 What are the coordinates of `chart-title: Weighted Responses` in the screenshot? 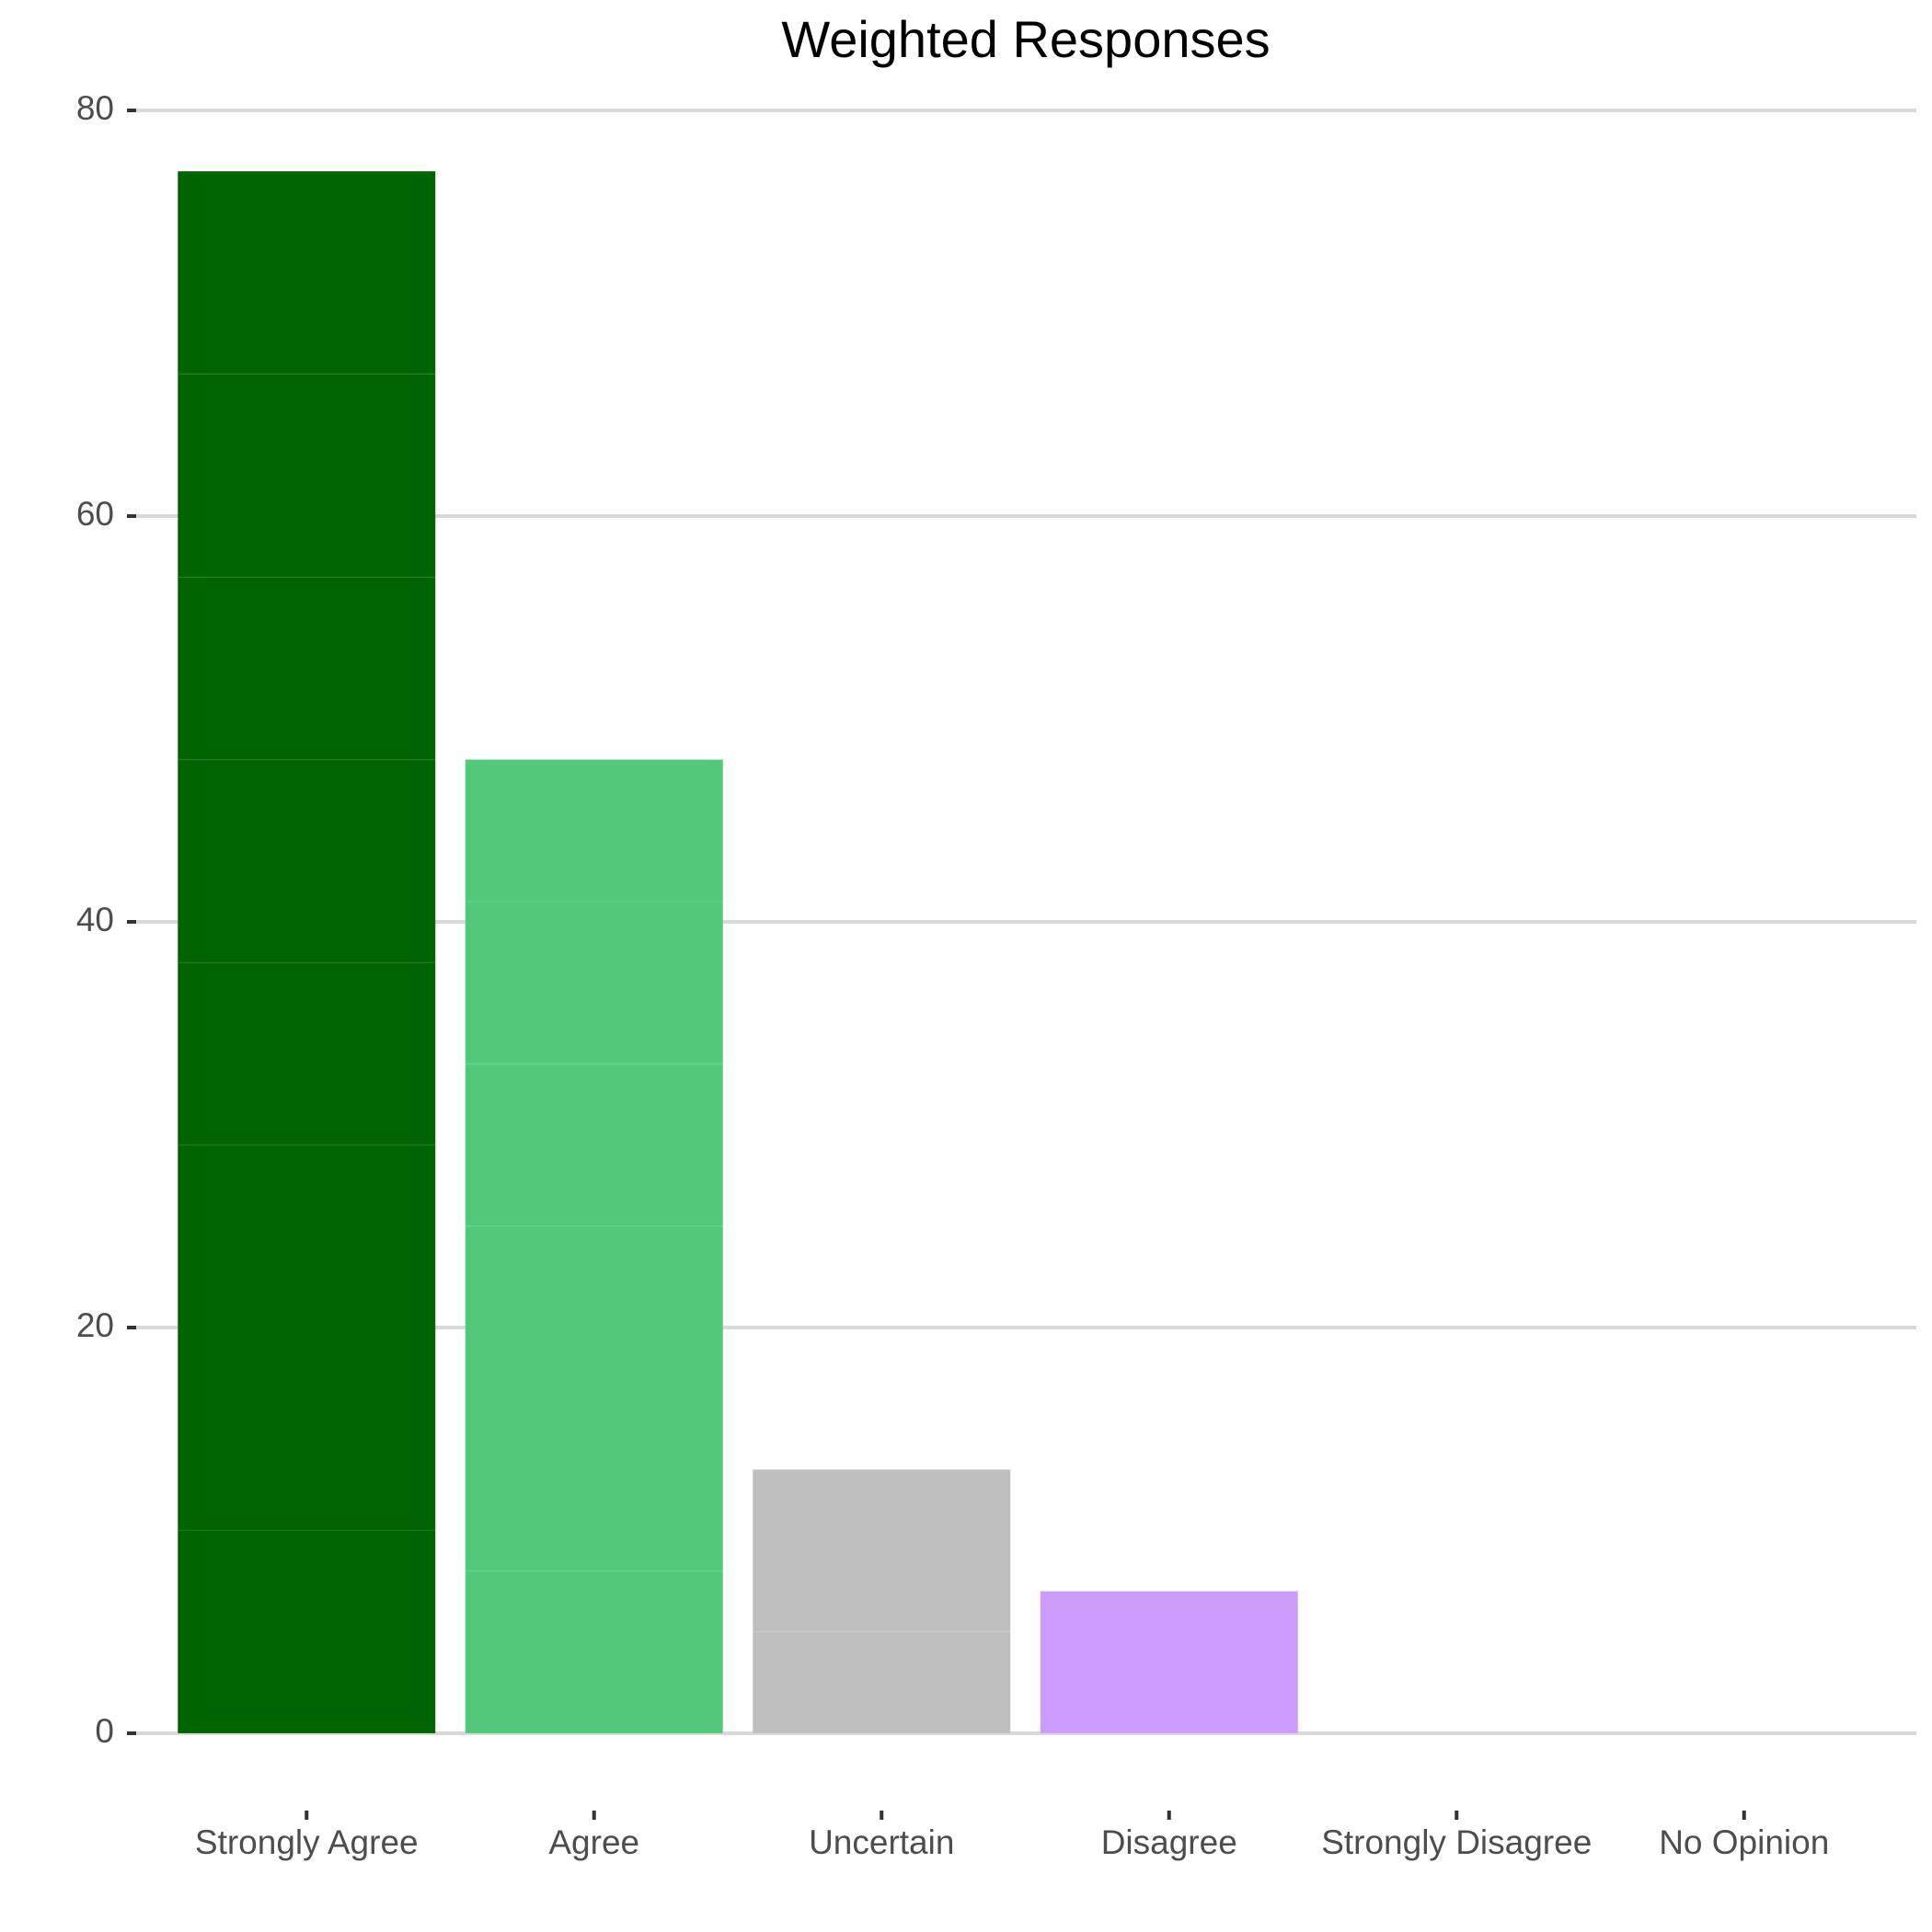 It's located at (1025, 39).